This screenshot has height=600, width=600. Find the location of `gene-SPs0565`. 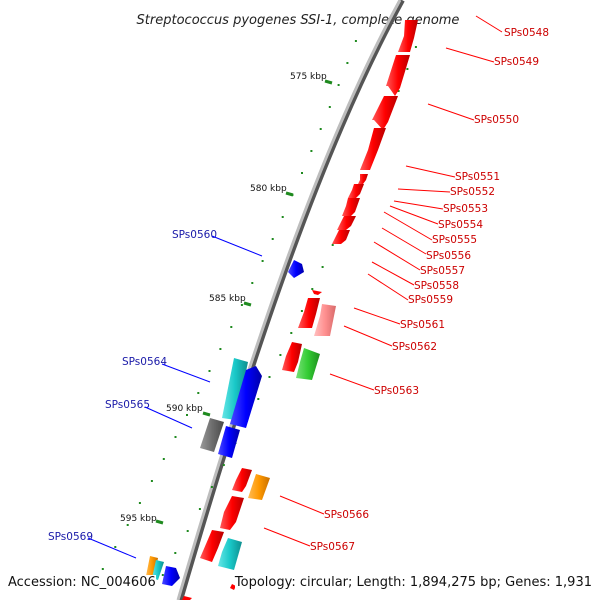

gene-SPs0565 is located at coordinates (212, 435).